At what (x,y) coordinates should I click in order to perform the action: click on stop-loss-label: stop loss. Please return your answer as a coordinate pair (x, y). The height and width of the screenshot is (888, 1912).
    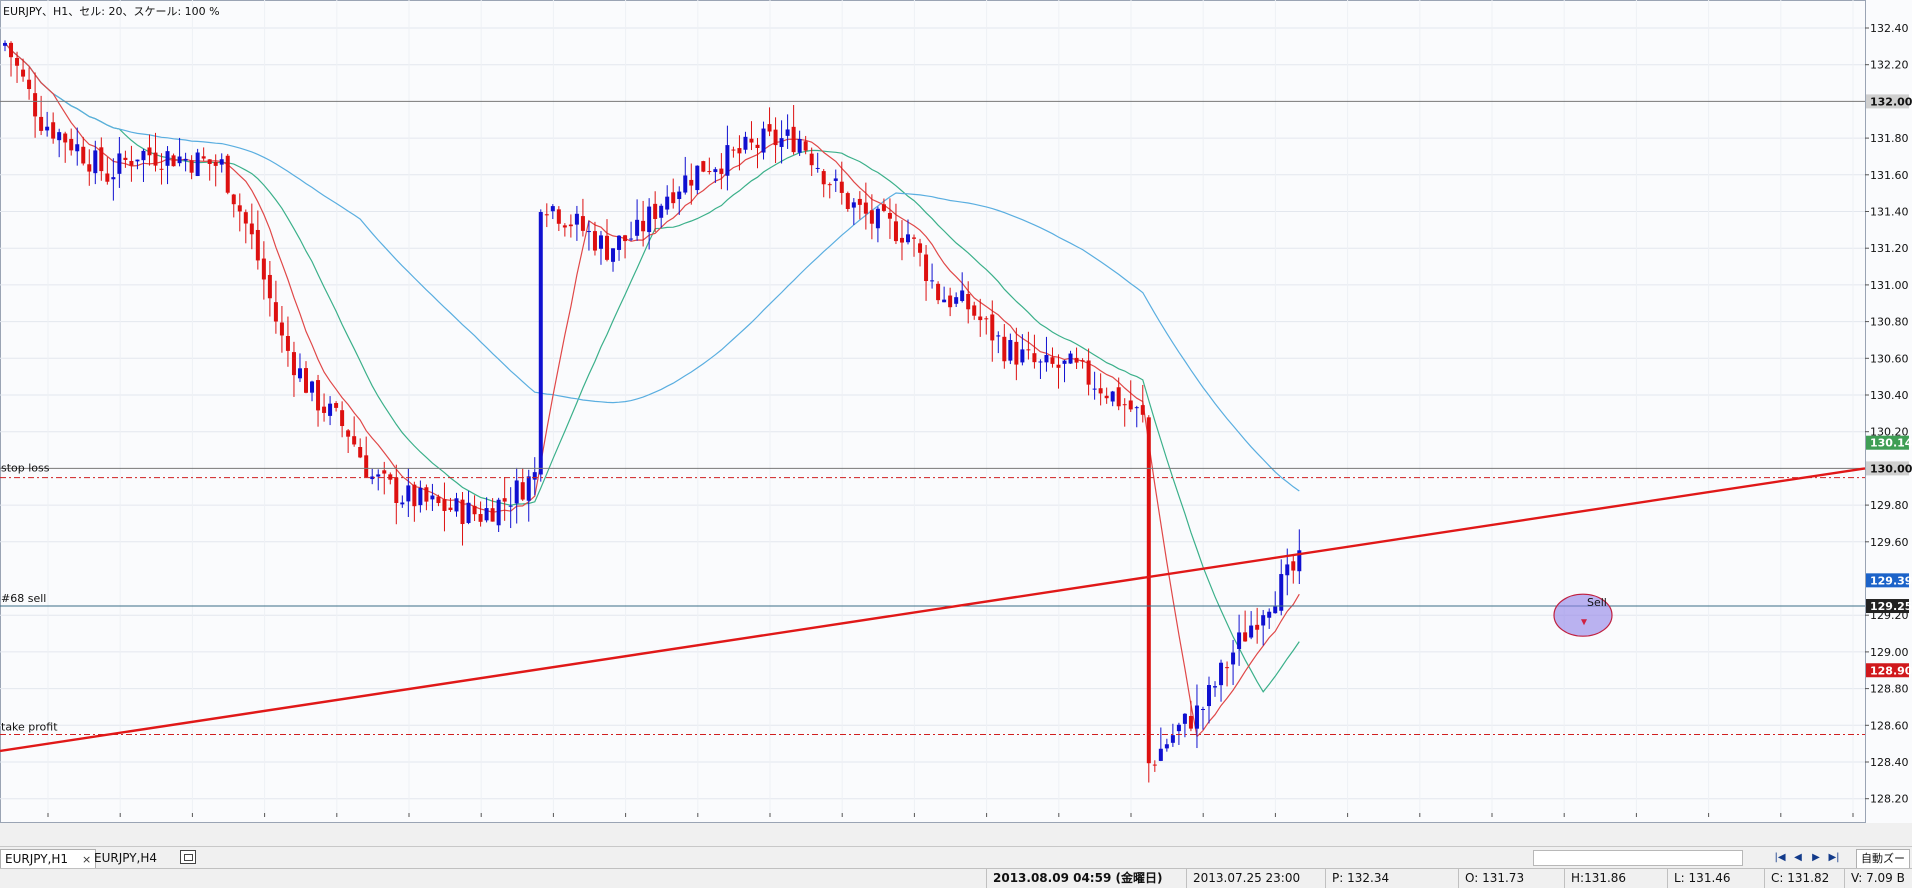
    Looking at the image, I should click on (25, 467).